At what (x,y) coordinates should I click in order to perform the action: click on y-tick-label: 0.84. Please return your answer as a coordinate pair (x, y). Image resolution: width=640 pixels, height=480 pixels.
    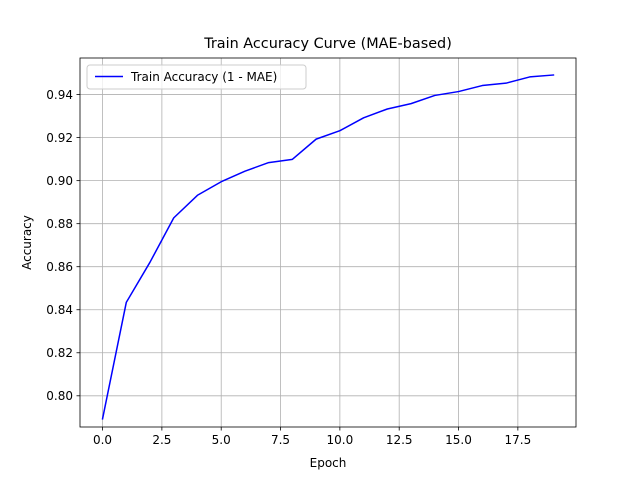
    Looking at the image, I should click on (59, 310).